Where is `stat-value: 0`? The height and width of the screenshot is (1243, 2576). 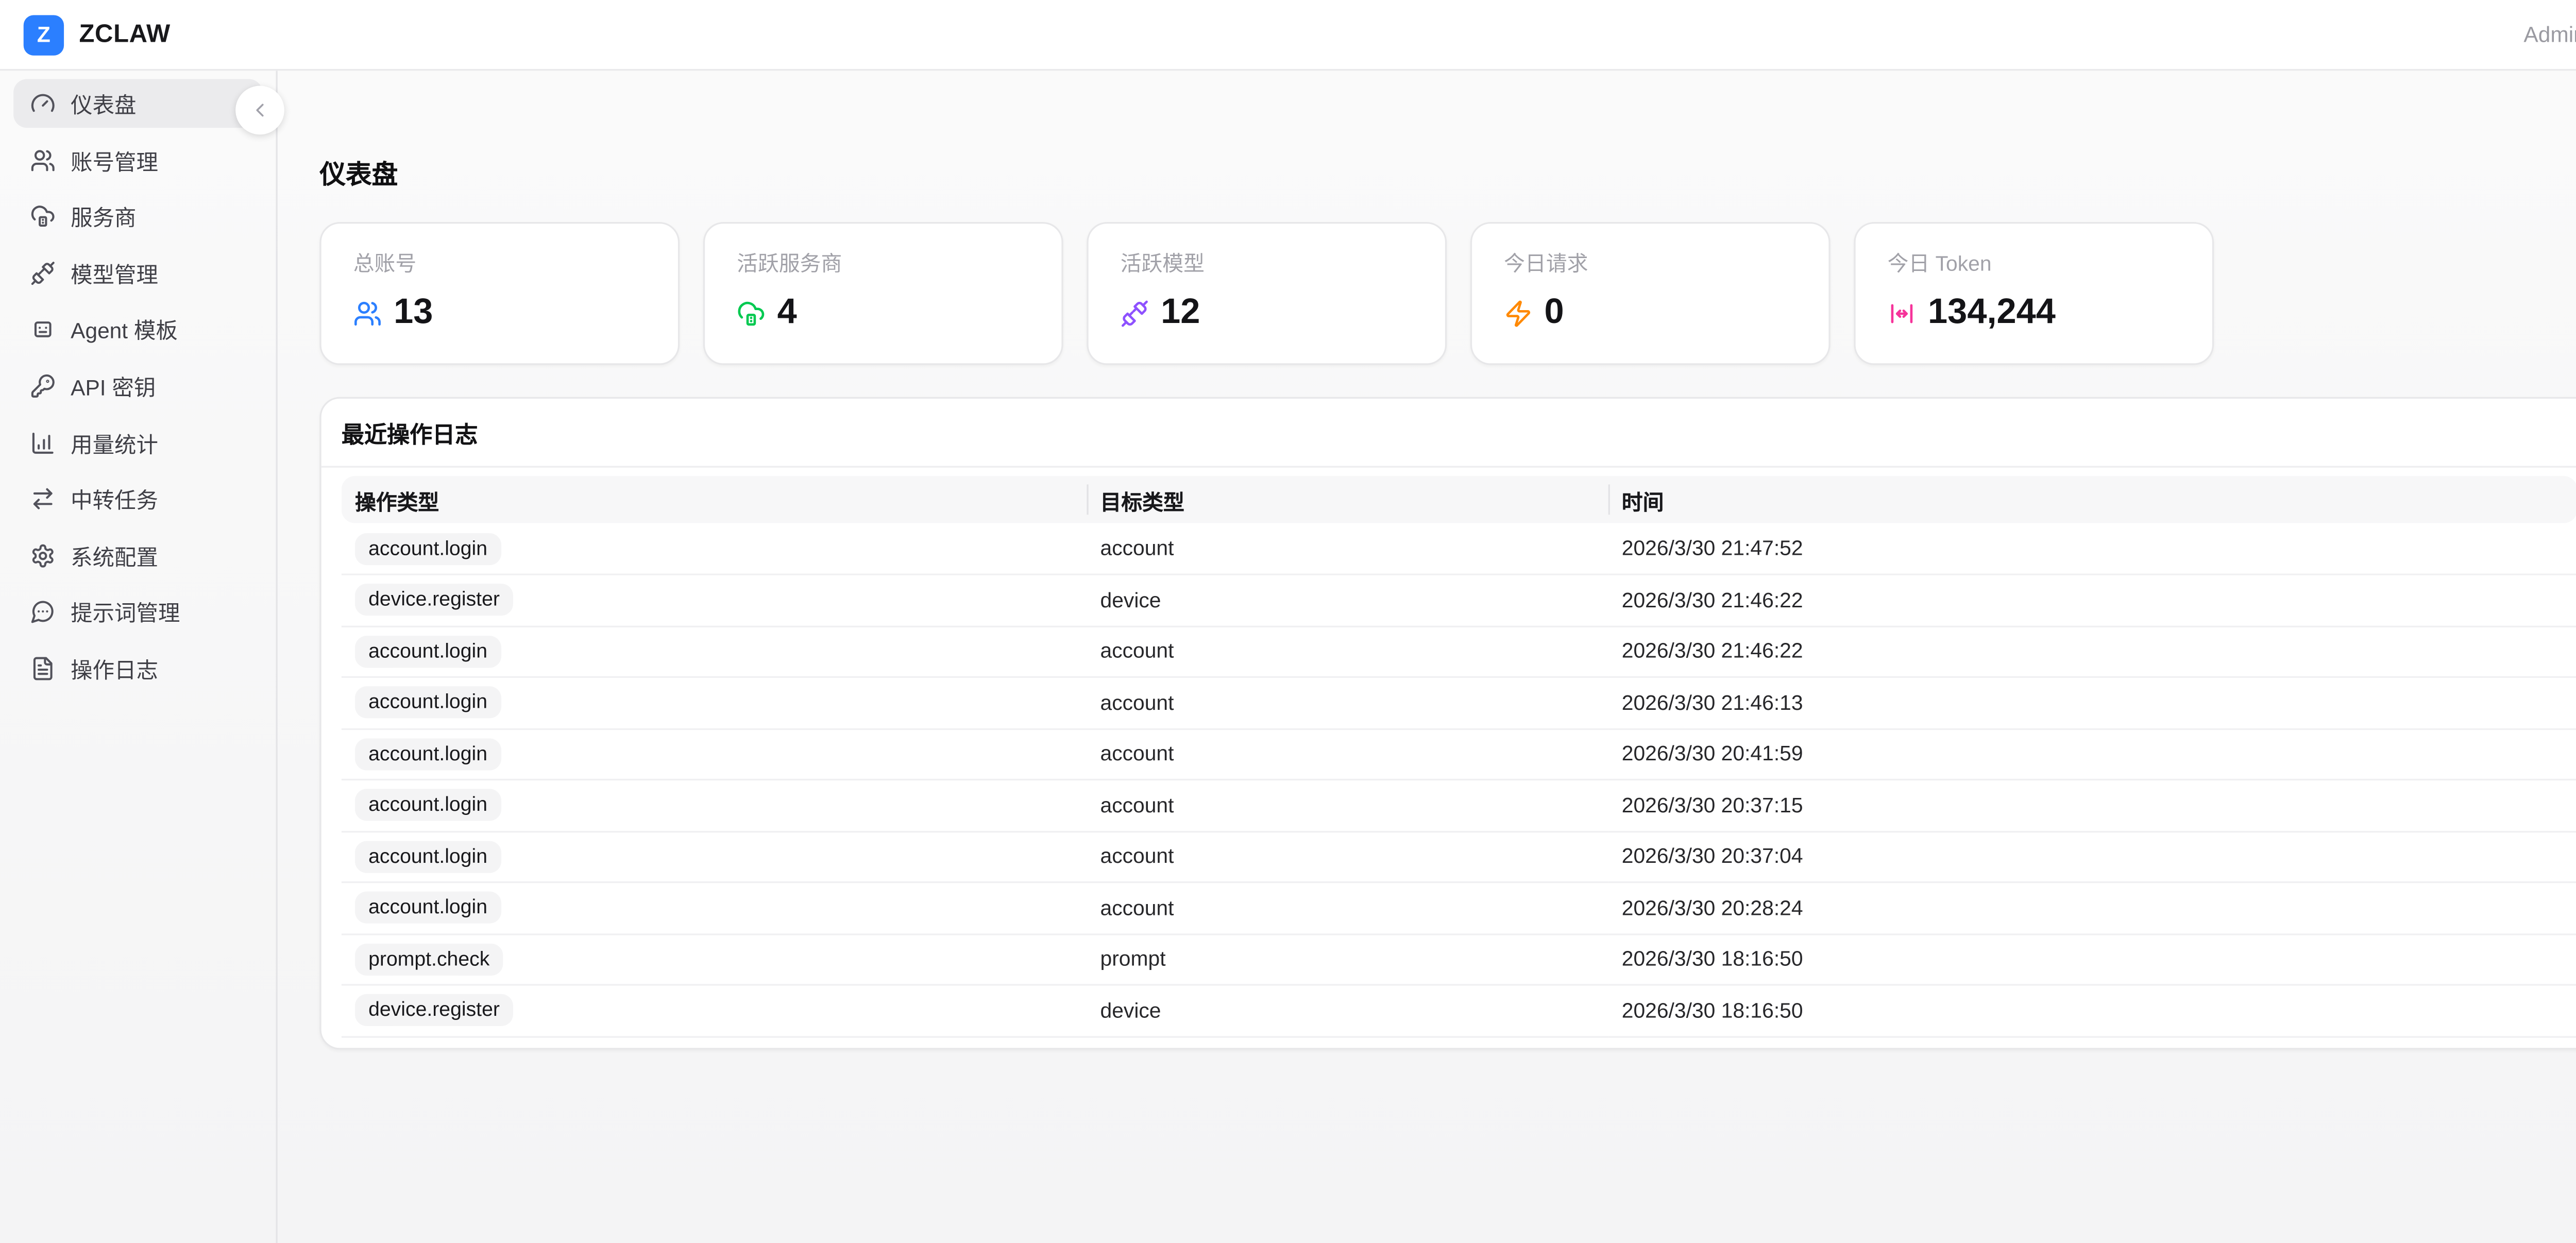 stat-value: 0 is located at coordinates (1554, 312).